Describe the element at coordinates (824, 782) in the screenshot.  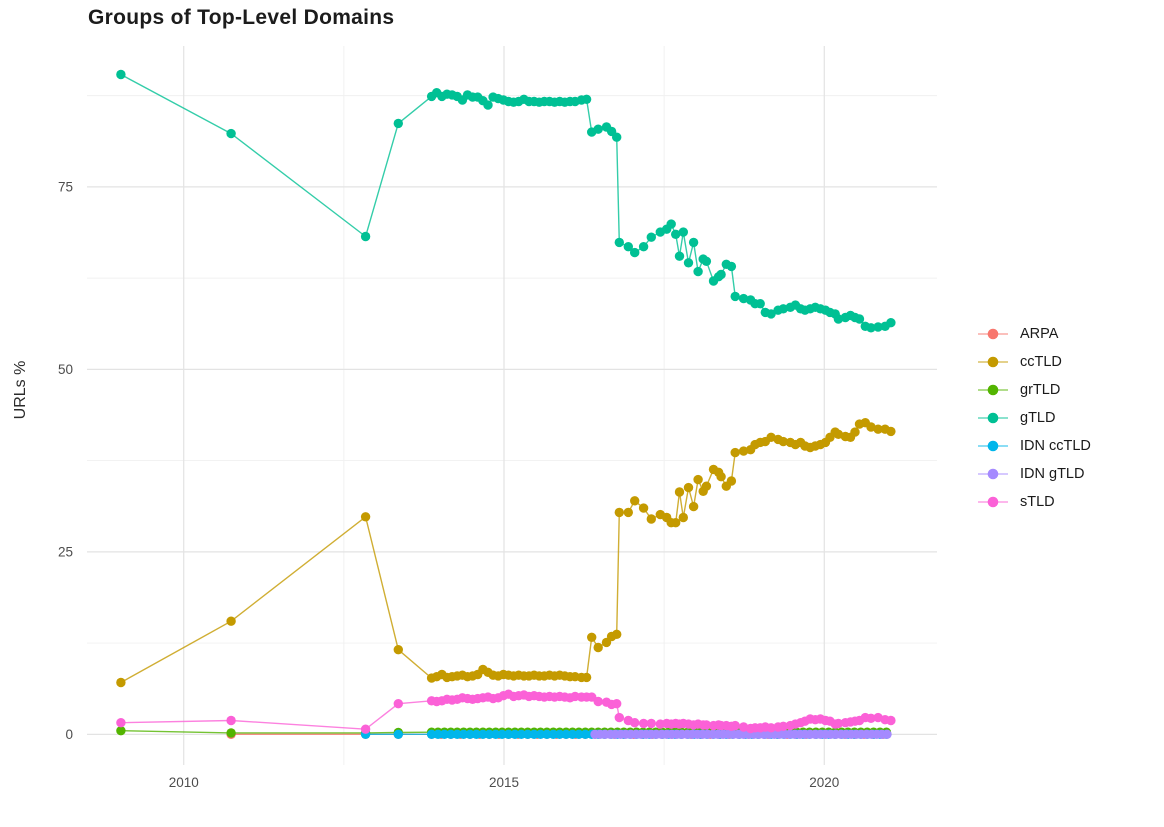
I see `x-tick-label: 2020` at that location.